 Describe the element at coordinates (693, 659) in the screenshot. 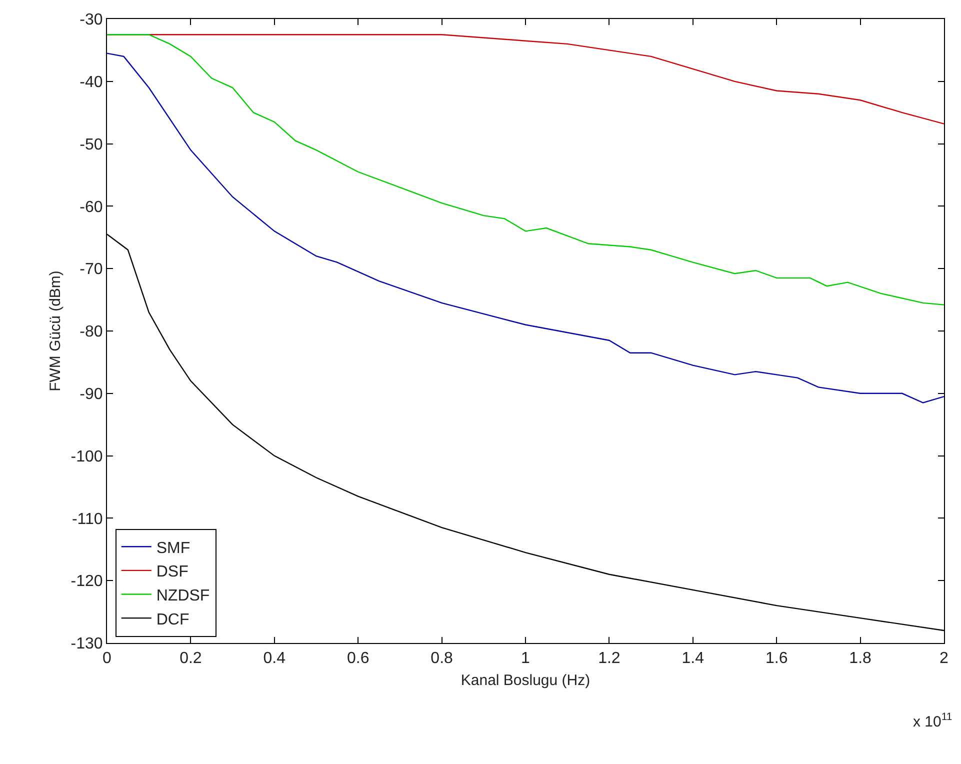

I see `x-tick-label: 1.4` at that location.